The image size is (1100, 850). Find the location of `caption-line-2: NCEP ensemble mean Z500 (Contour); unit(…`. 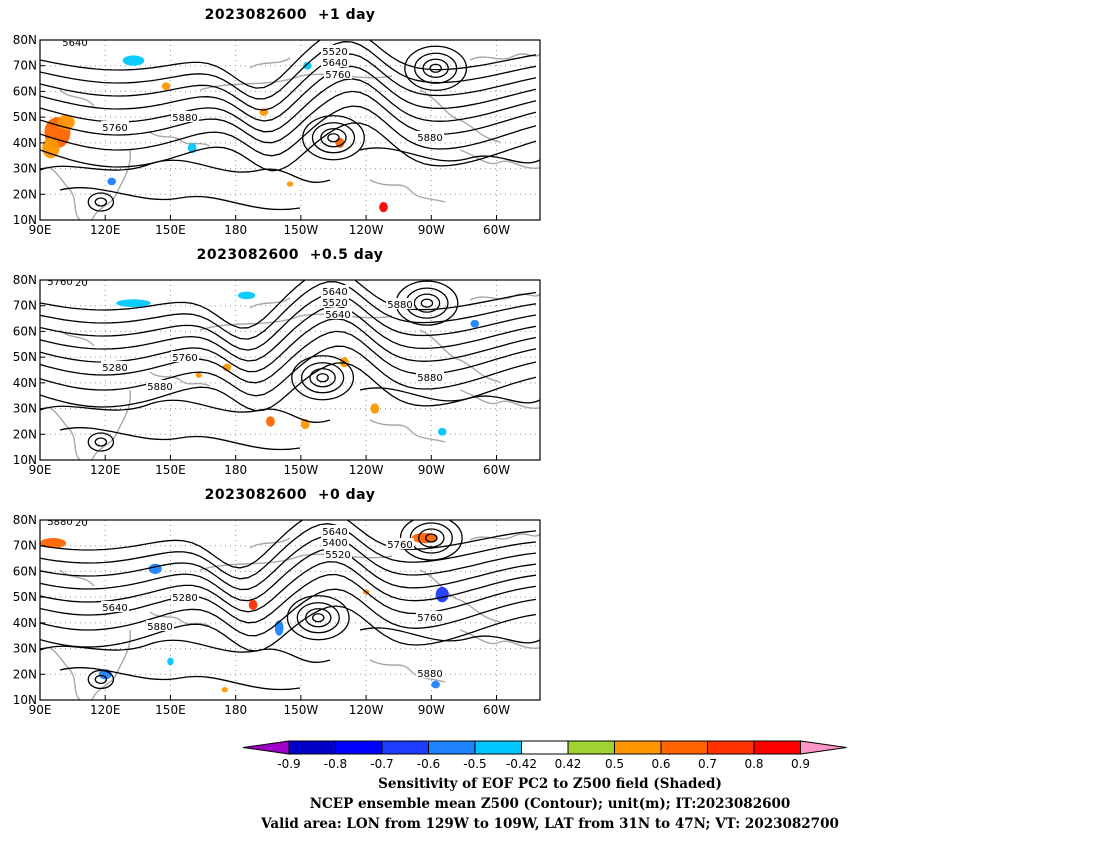

caption-line-2: NCEP ensemble mean Z500 (Contour); unit(… is located at coordinates (550, 804).